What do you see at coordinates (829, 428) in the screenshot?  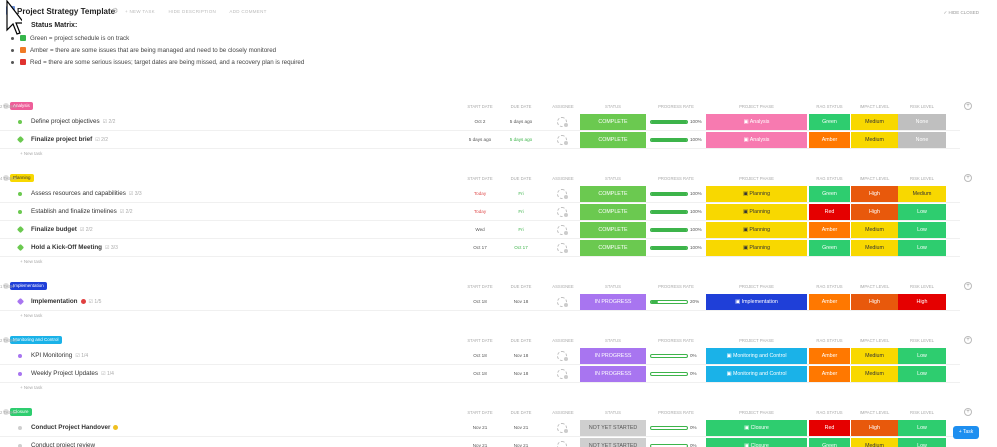 I see `rag-status-badge: Red` at bounding box center [829, 428].